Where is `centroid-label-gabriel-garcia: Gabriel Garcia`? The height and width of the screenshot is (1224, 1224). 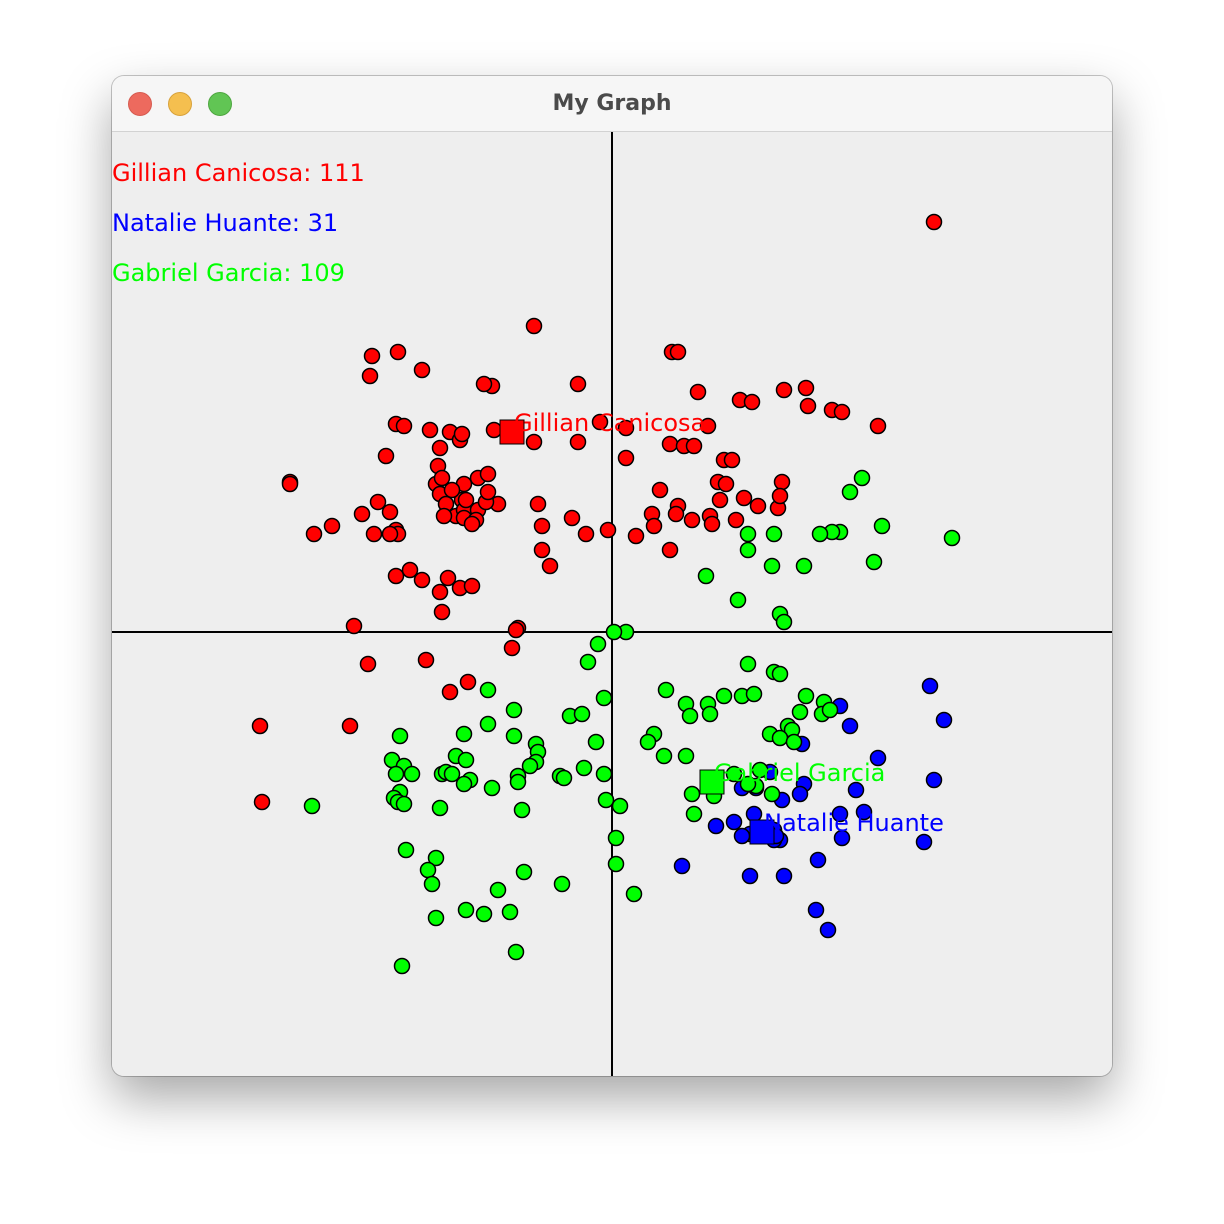
centroid-label-gabriel-garcia: Gabriel Garcia is located at coordinates (799, 773).